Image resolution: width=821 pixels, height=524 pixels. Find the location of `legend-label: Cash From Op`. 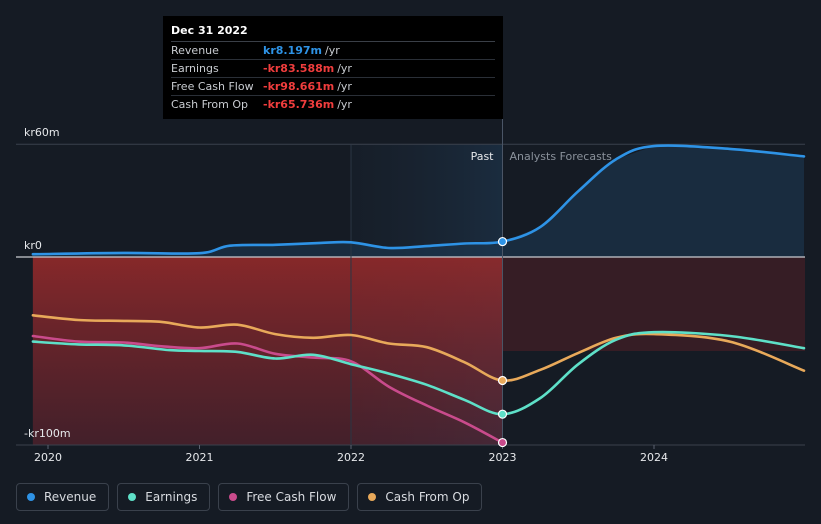

legend-label: Cash From Op is located at coordinates (427, 497).